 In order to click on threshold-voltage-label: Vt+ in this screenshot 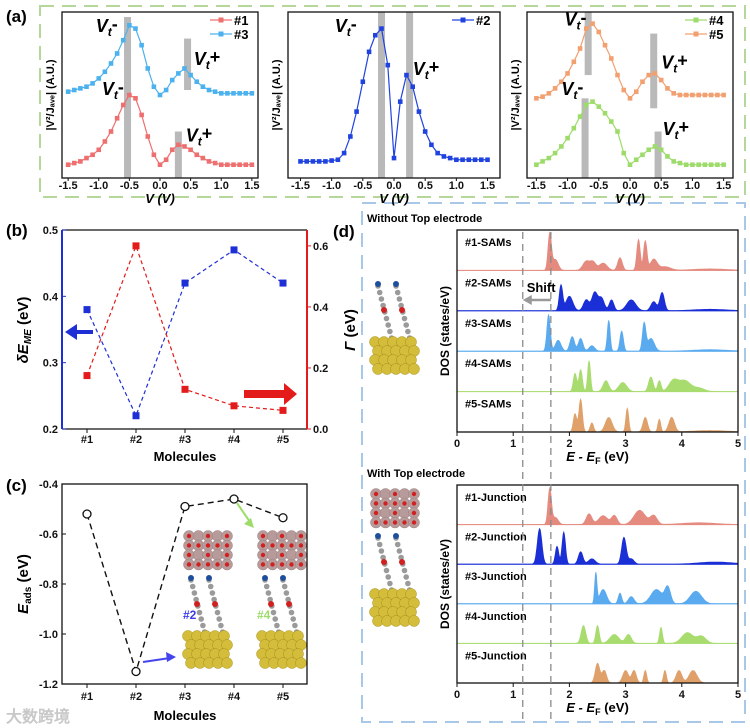, I will do `click(207, 59)`.